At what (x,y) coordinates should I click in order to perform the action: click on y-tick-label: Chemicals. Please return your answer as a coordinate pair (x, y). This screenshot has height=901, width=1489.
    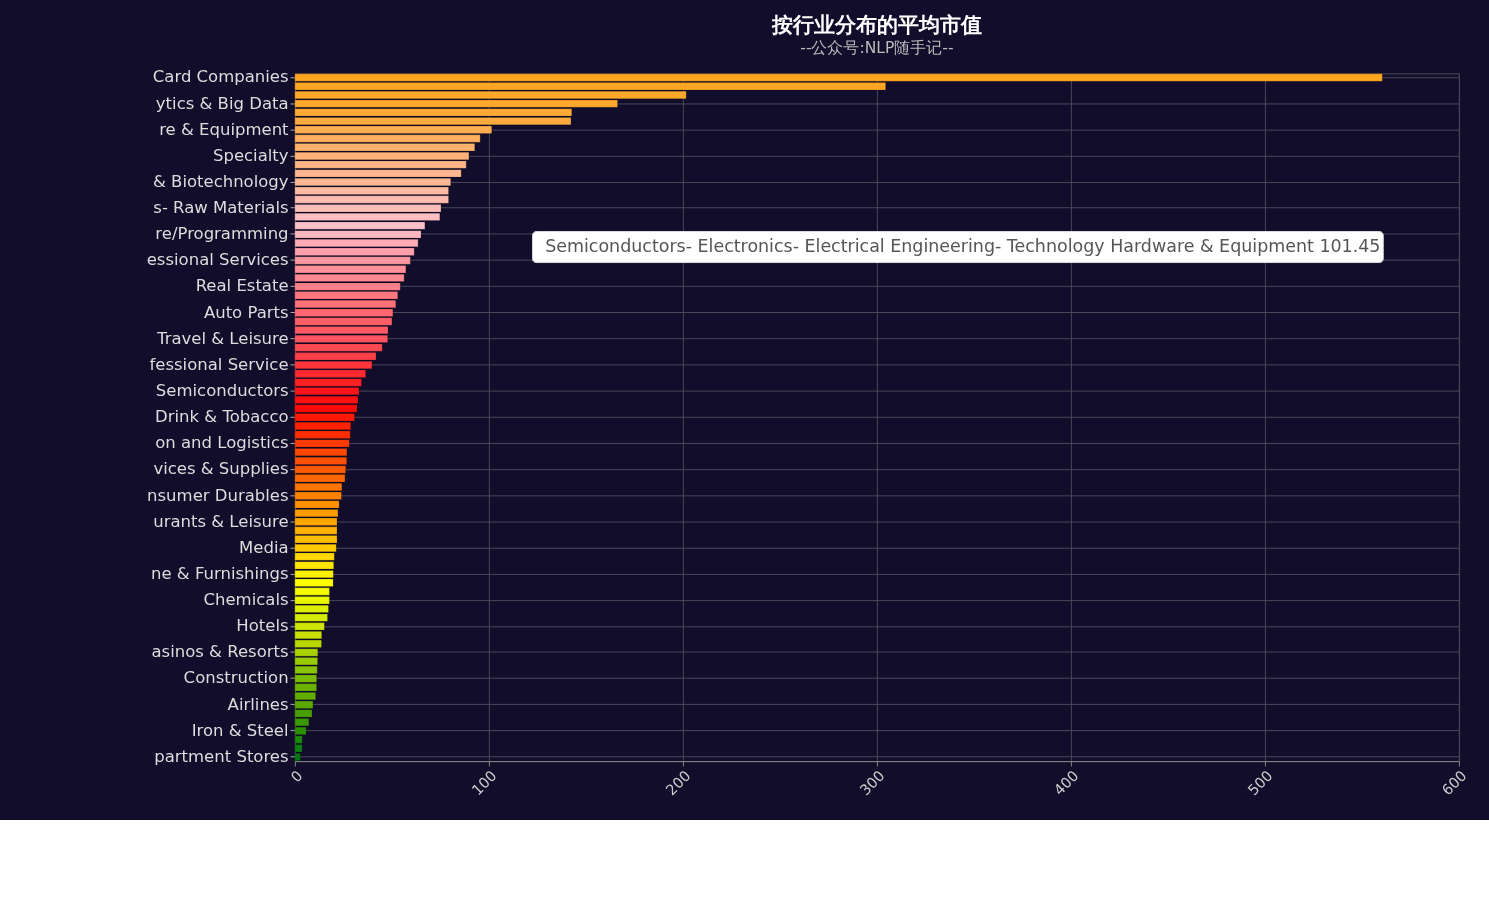
    Looking at the image, I should click on (246, 600).